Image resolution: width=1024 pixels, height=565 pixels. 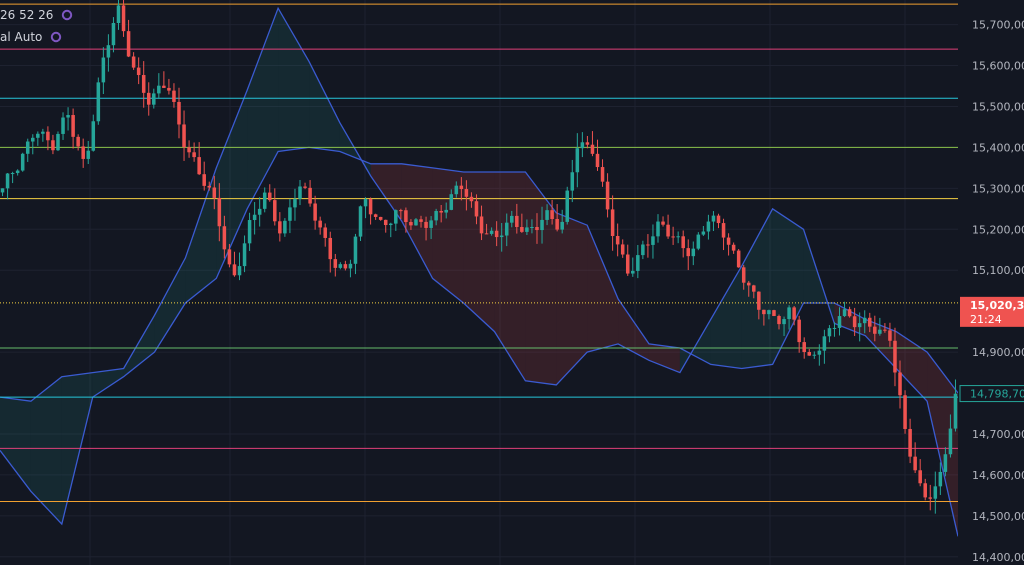 What do you see at coordinates (998, 229) in the screenshot?
I see `price-tick-label: 15,200,000` at bounding box center [998, 229].